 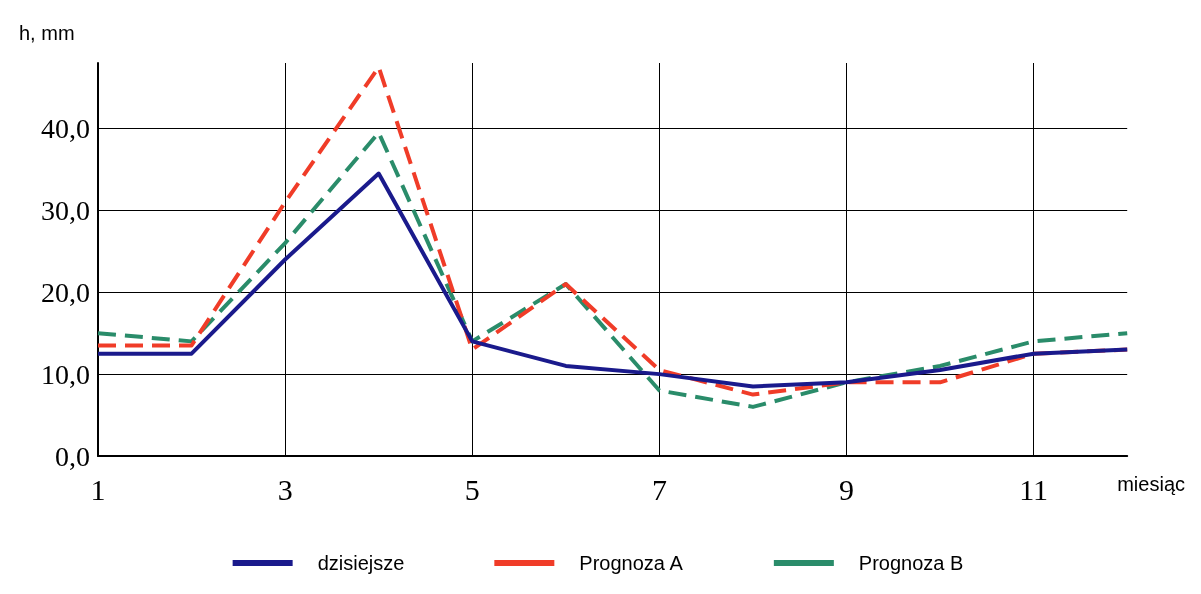 I want to click on y-tick-label: 30,0, so click(x=65, y=210).